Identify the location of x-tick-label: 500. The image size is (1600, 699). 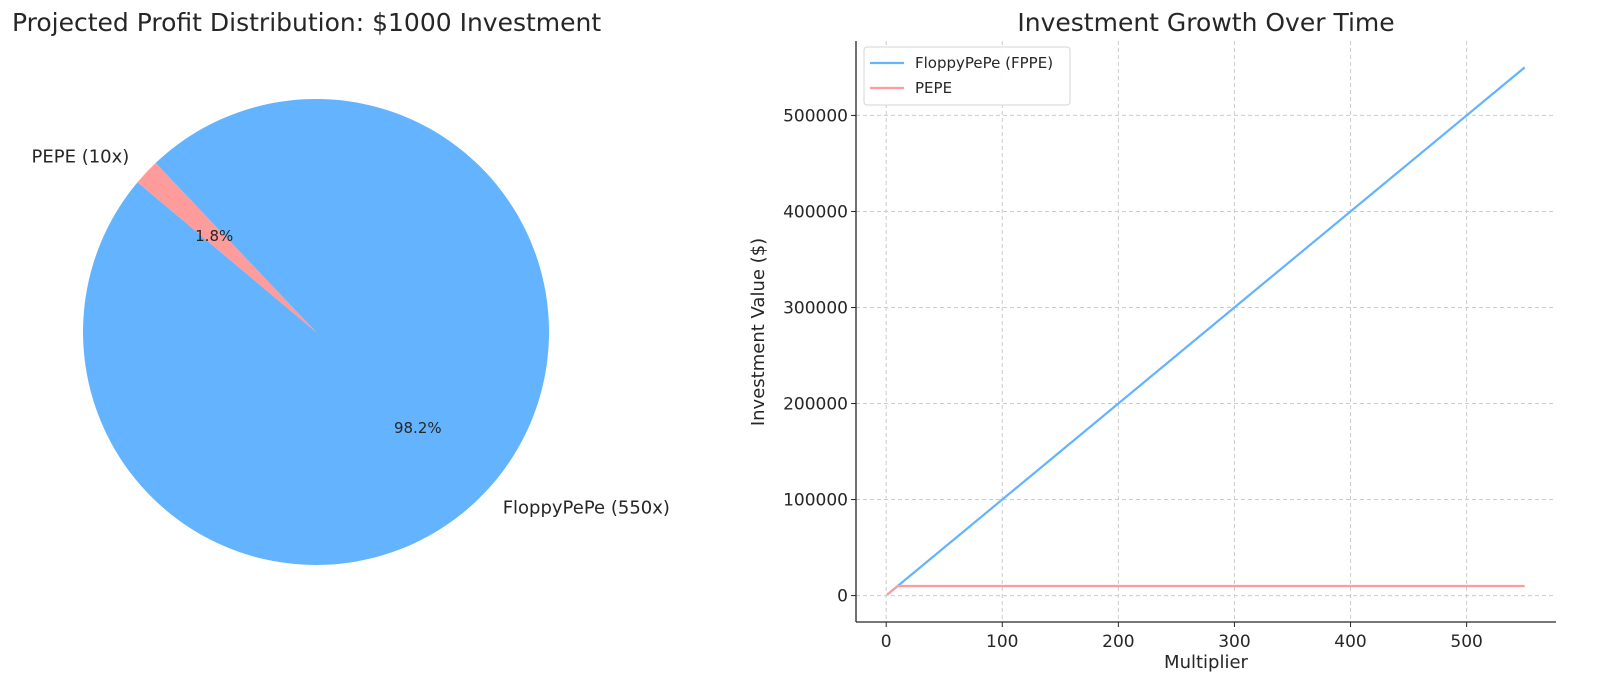
(1466, 642).